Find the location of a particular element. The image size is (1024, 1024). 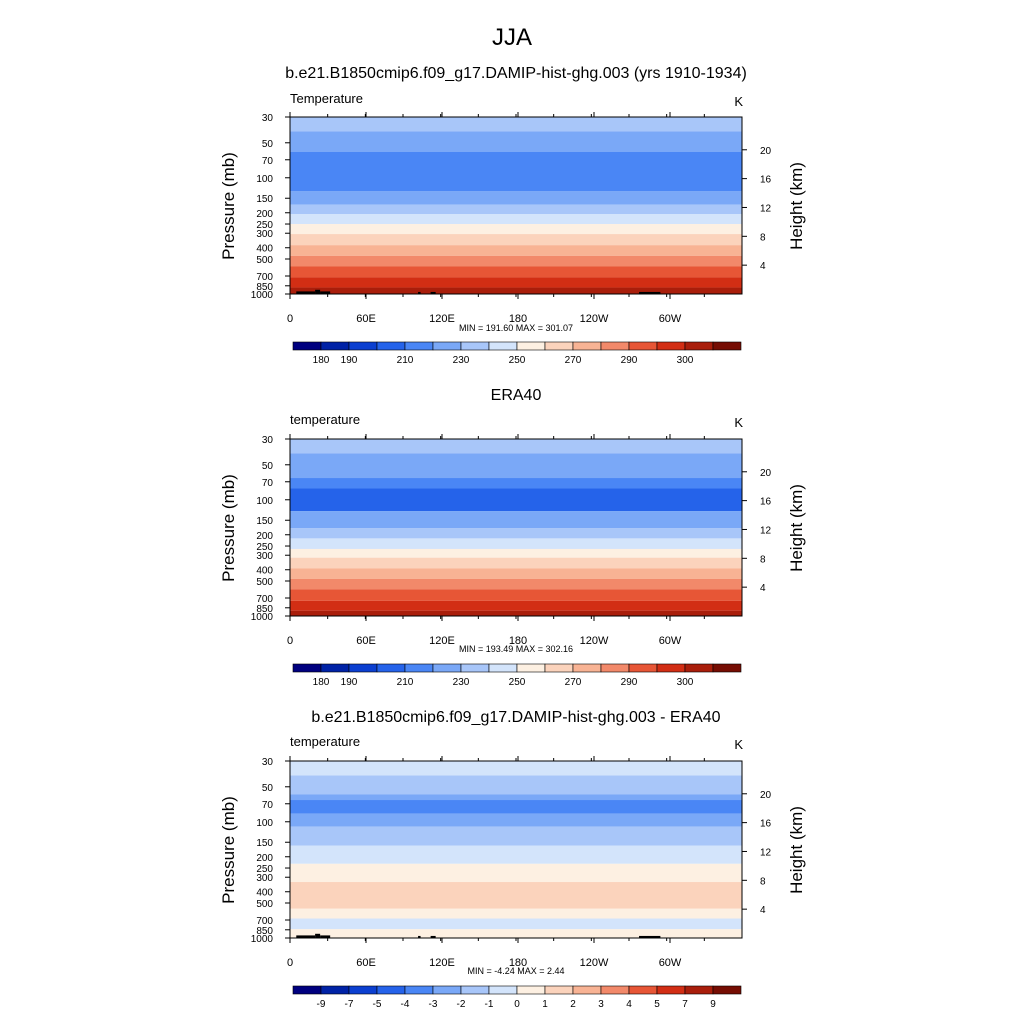

lon-tick-label-5: 60W is located at coordinates (670, 641).